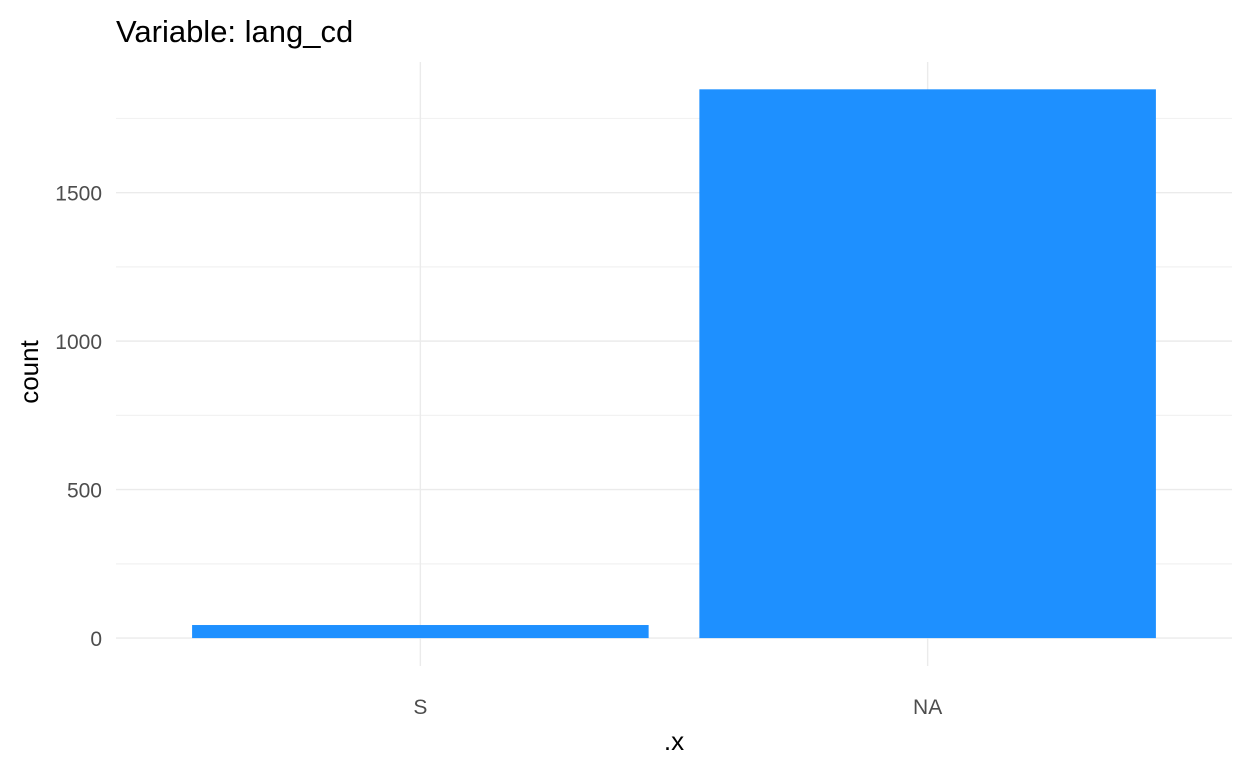 This screenshot has height=768, width=1248. What do you see at coordinates (677, 707) in the screenshot?
I see `x-axis-ticks: S NA` at bounding box center [677, 707].